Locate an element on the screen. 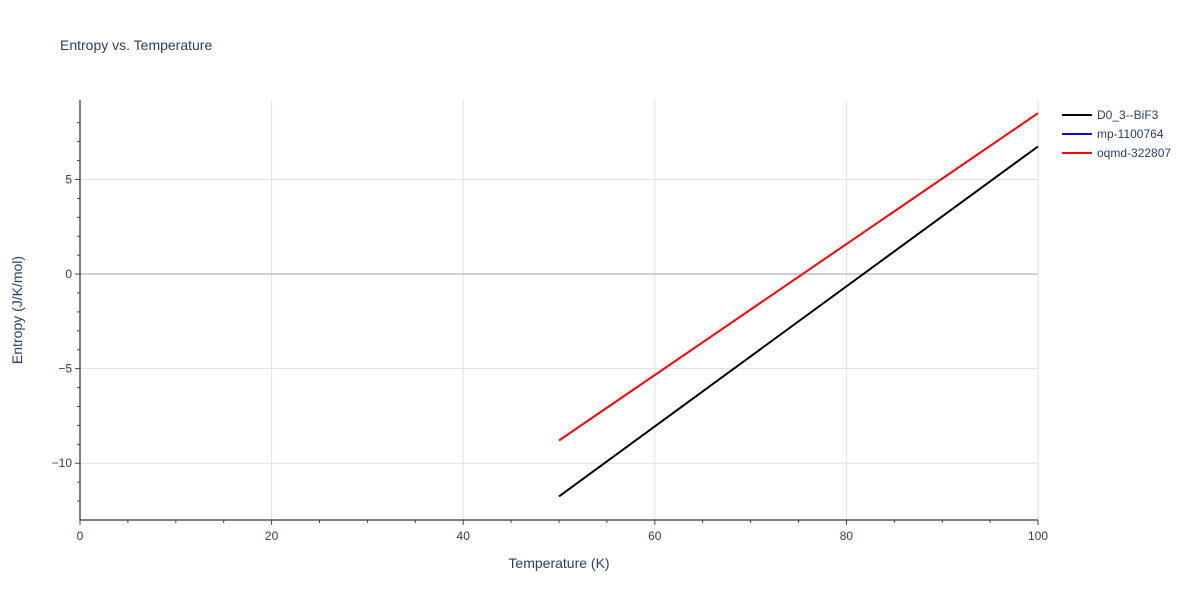  x-tick-label: 20 is located at coordinates (272, 536).